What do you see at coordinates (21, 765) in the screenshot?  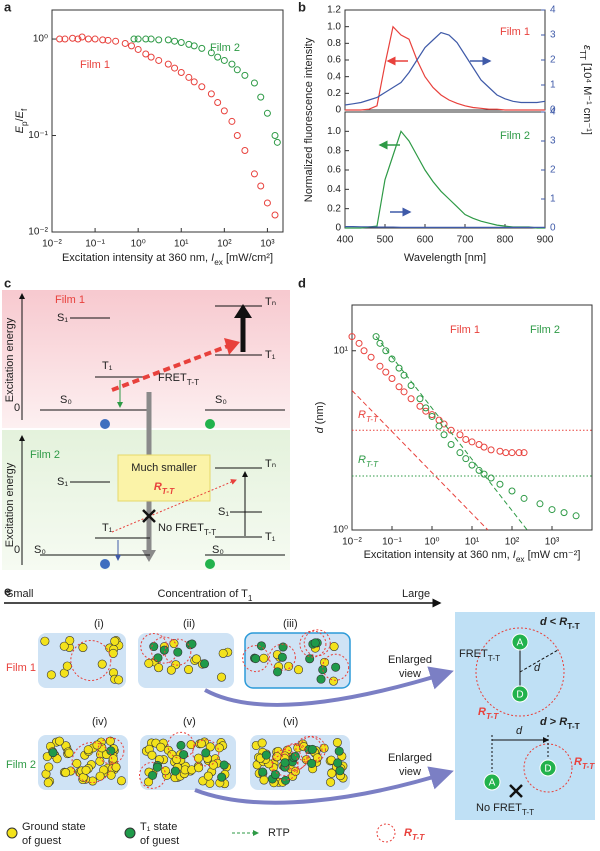 I see `film-label: Film 2` at bounding box center [21, 765].